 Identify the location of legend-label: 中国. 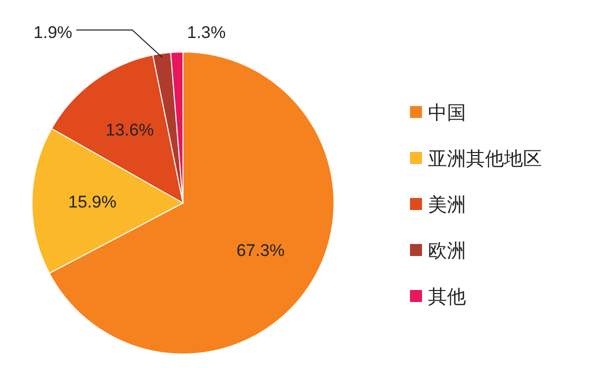
(447, 113).